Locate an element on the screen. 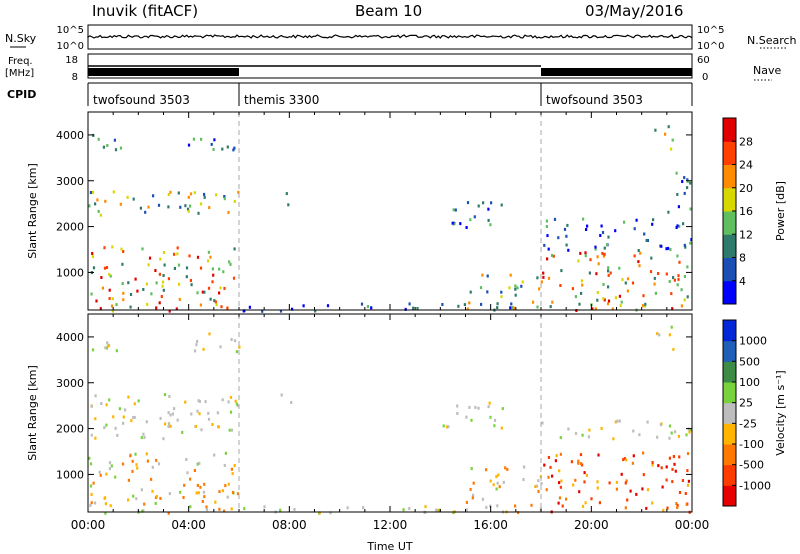 The width and height of the screenshot is (800, 554). nsky-trace is located at coordinates (390, 36).